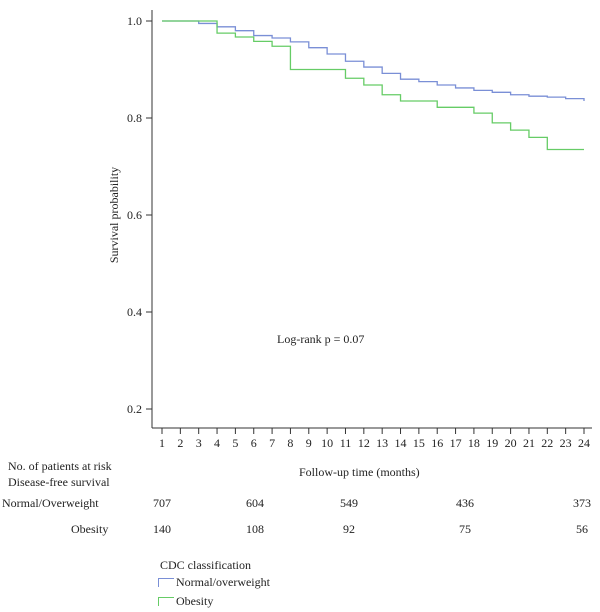 The width and height of the screenshot is (600, 612). Describe the element at coordinates (320, 339) in the screenshot. I see `log-rank-annotation: Log-rank p = 0.07` at that location.